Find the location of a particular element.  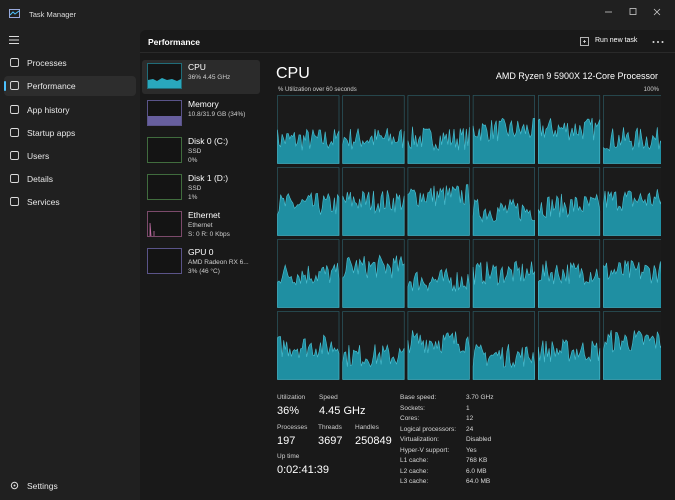

device-item: GPU 0 AMD Radeon RX 6... 3% (46 °C) is located at coordinates (201, 262).